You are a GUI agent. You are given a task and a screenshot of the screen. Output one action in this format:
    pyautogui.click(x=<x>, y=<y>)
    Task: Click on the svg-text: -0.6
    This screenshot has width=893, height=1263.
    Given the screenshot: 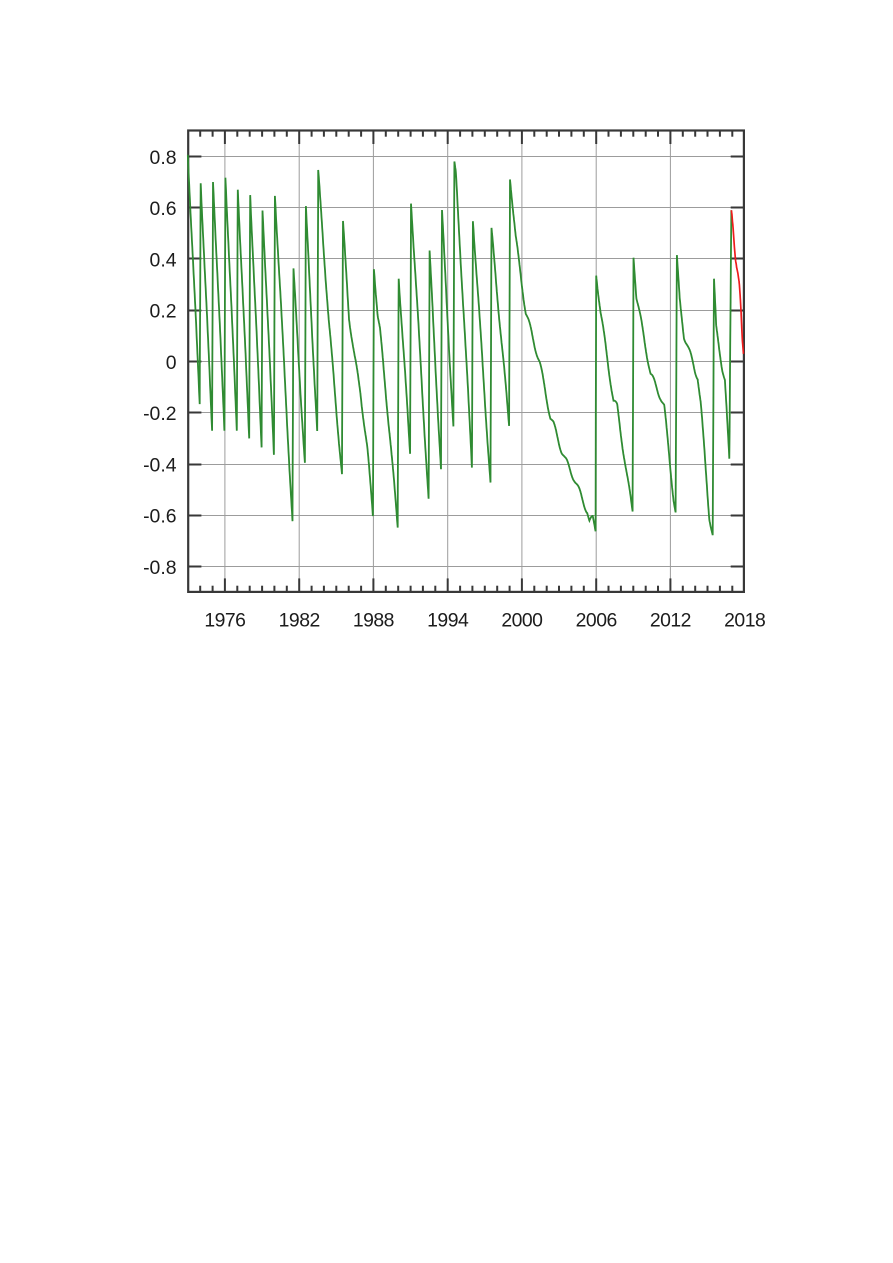 What is the action you would take?
    pyautogui.click(x=159, y=517)
    